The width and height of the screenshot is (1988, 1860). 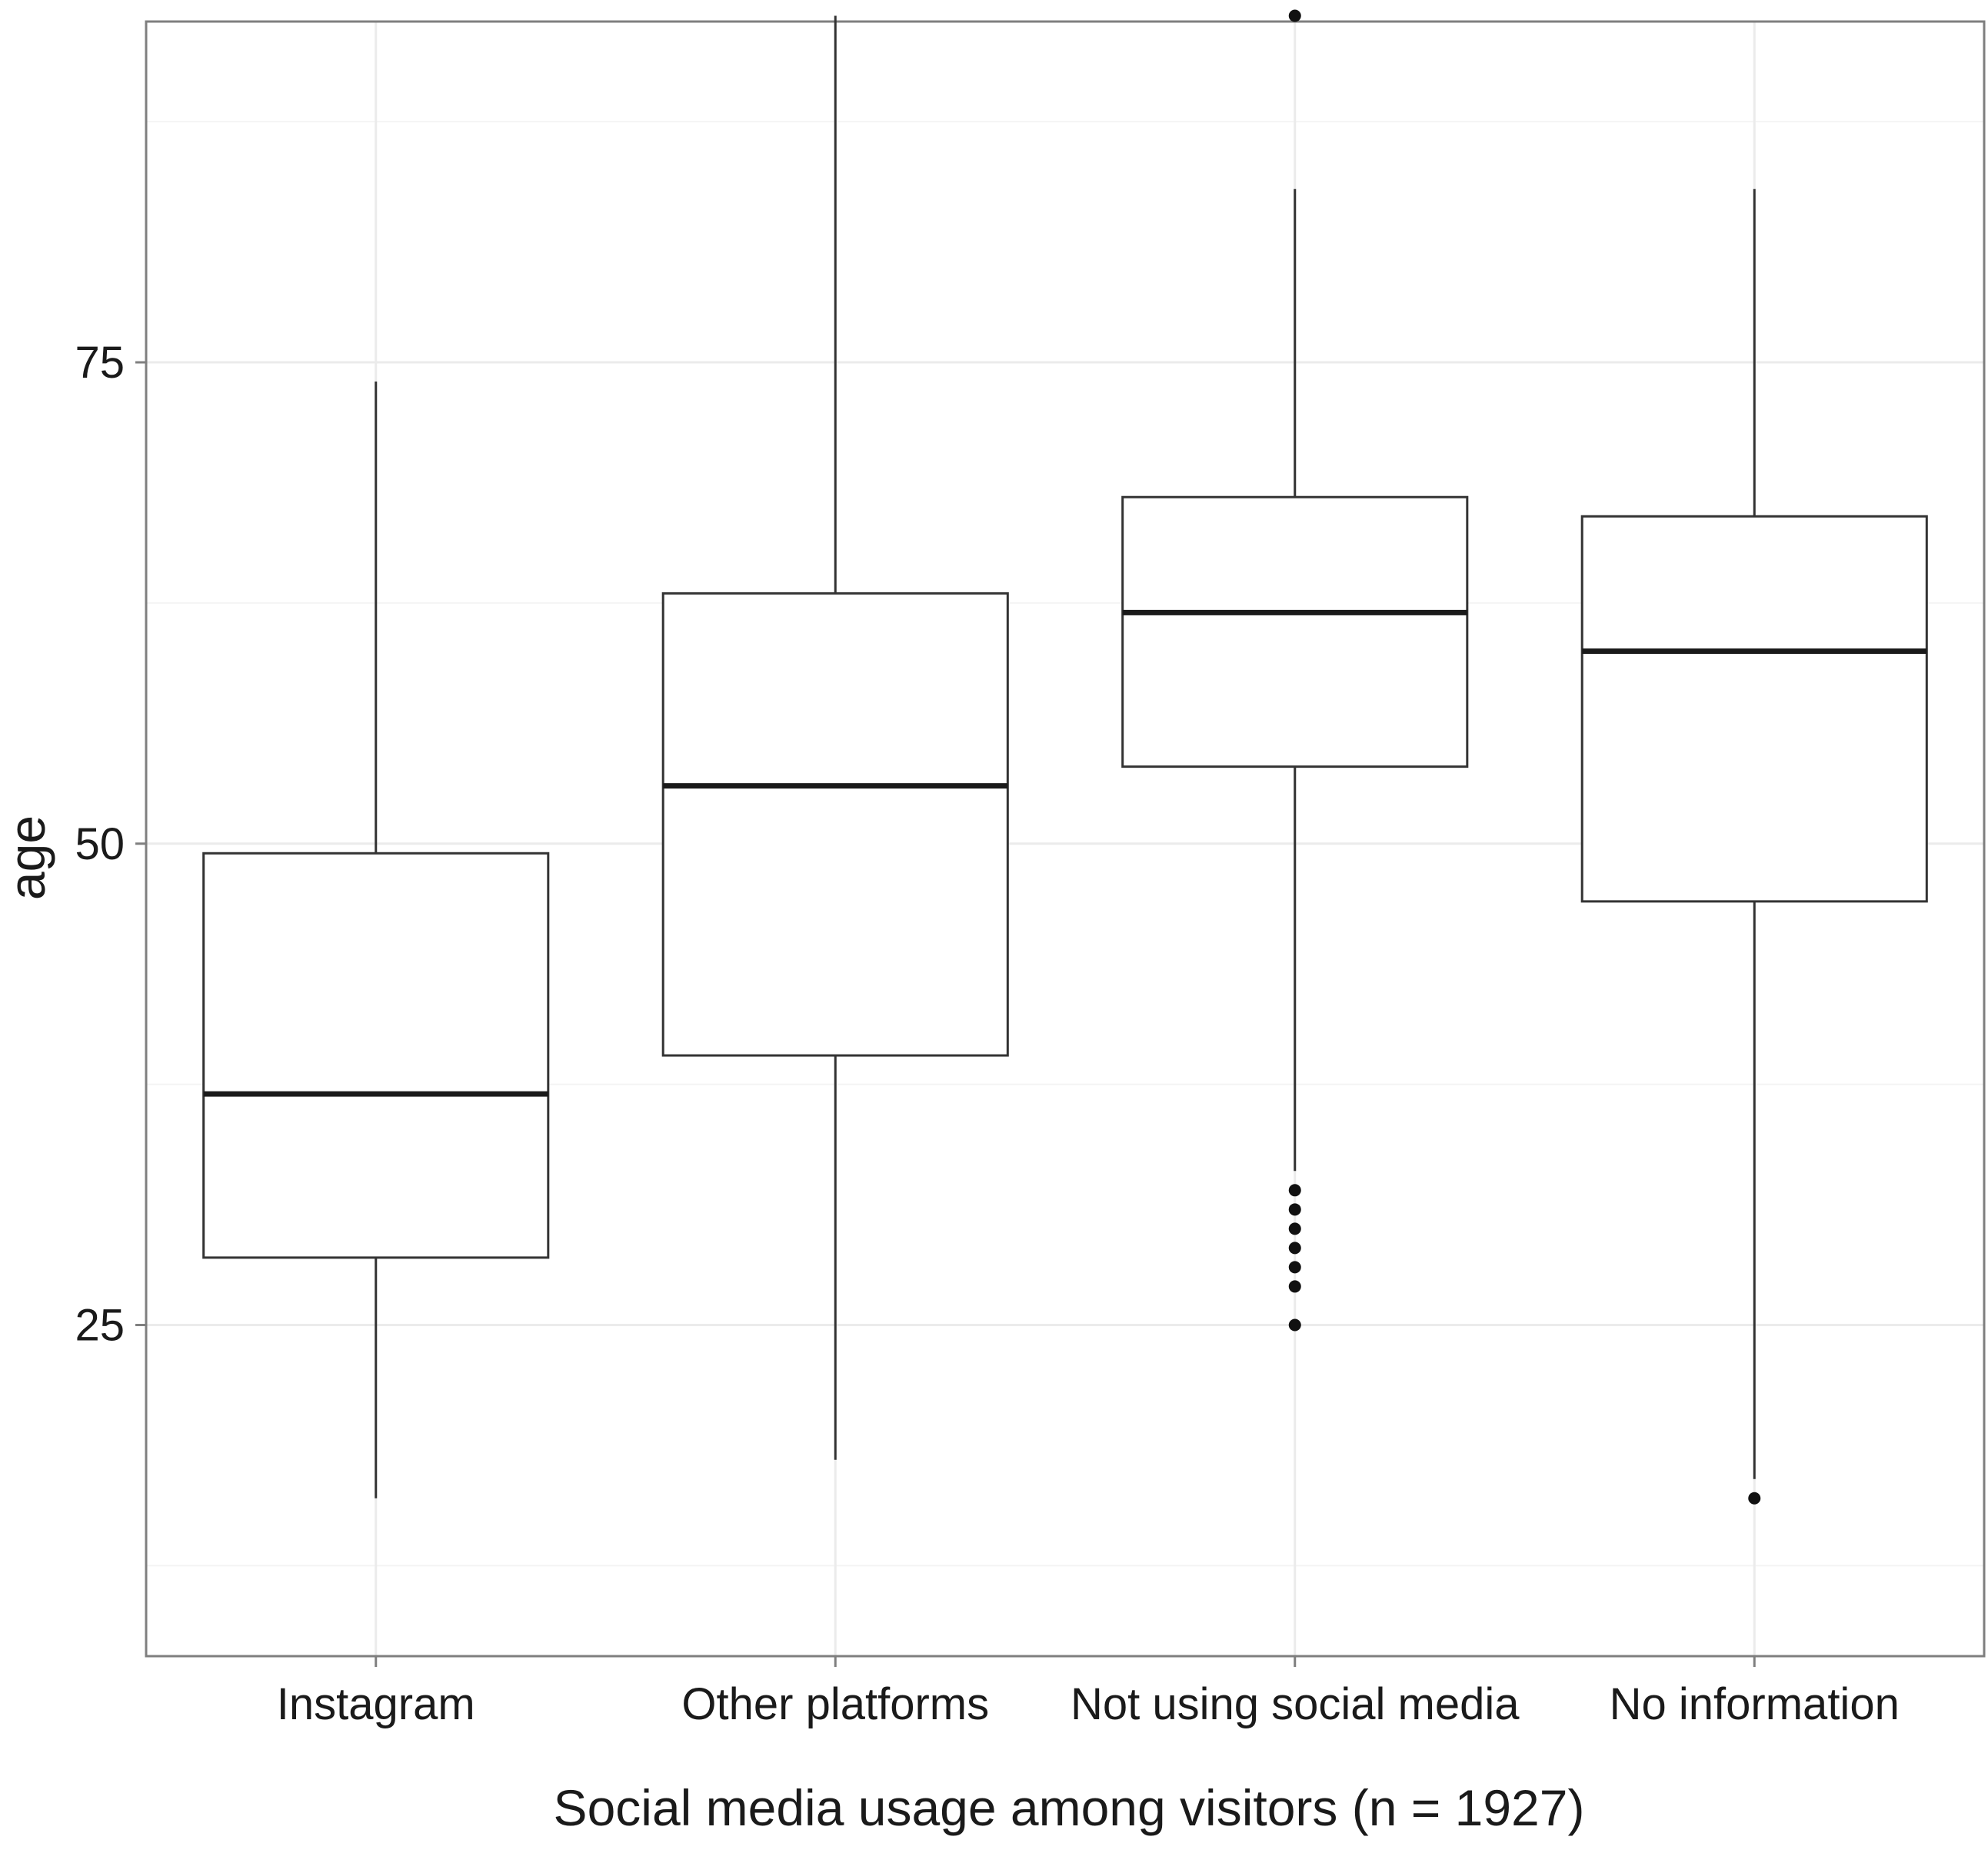 What do you see at coordinates (100, 844) in the screenshot?
I see `y-tick-label: 50` at bounding box center [100, 844].